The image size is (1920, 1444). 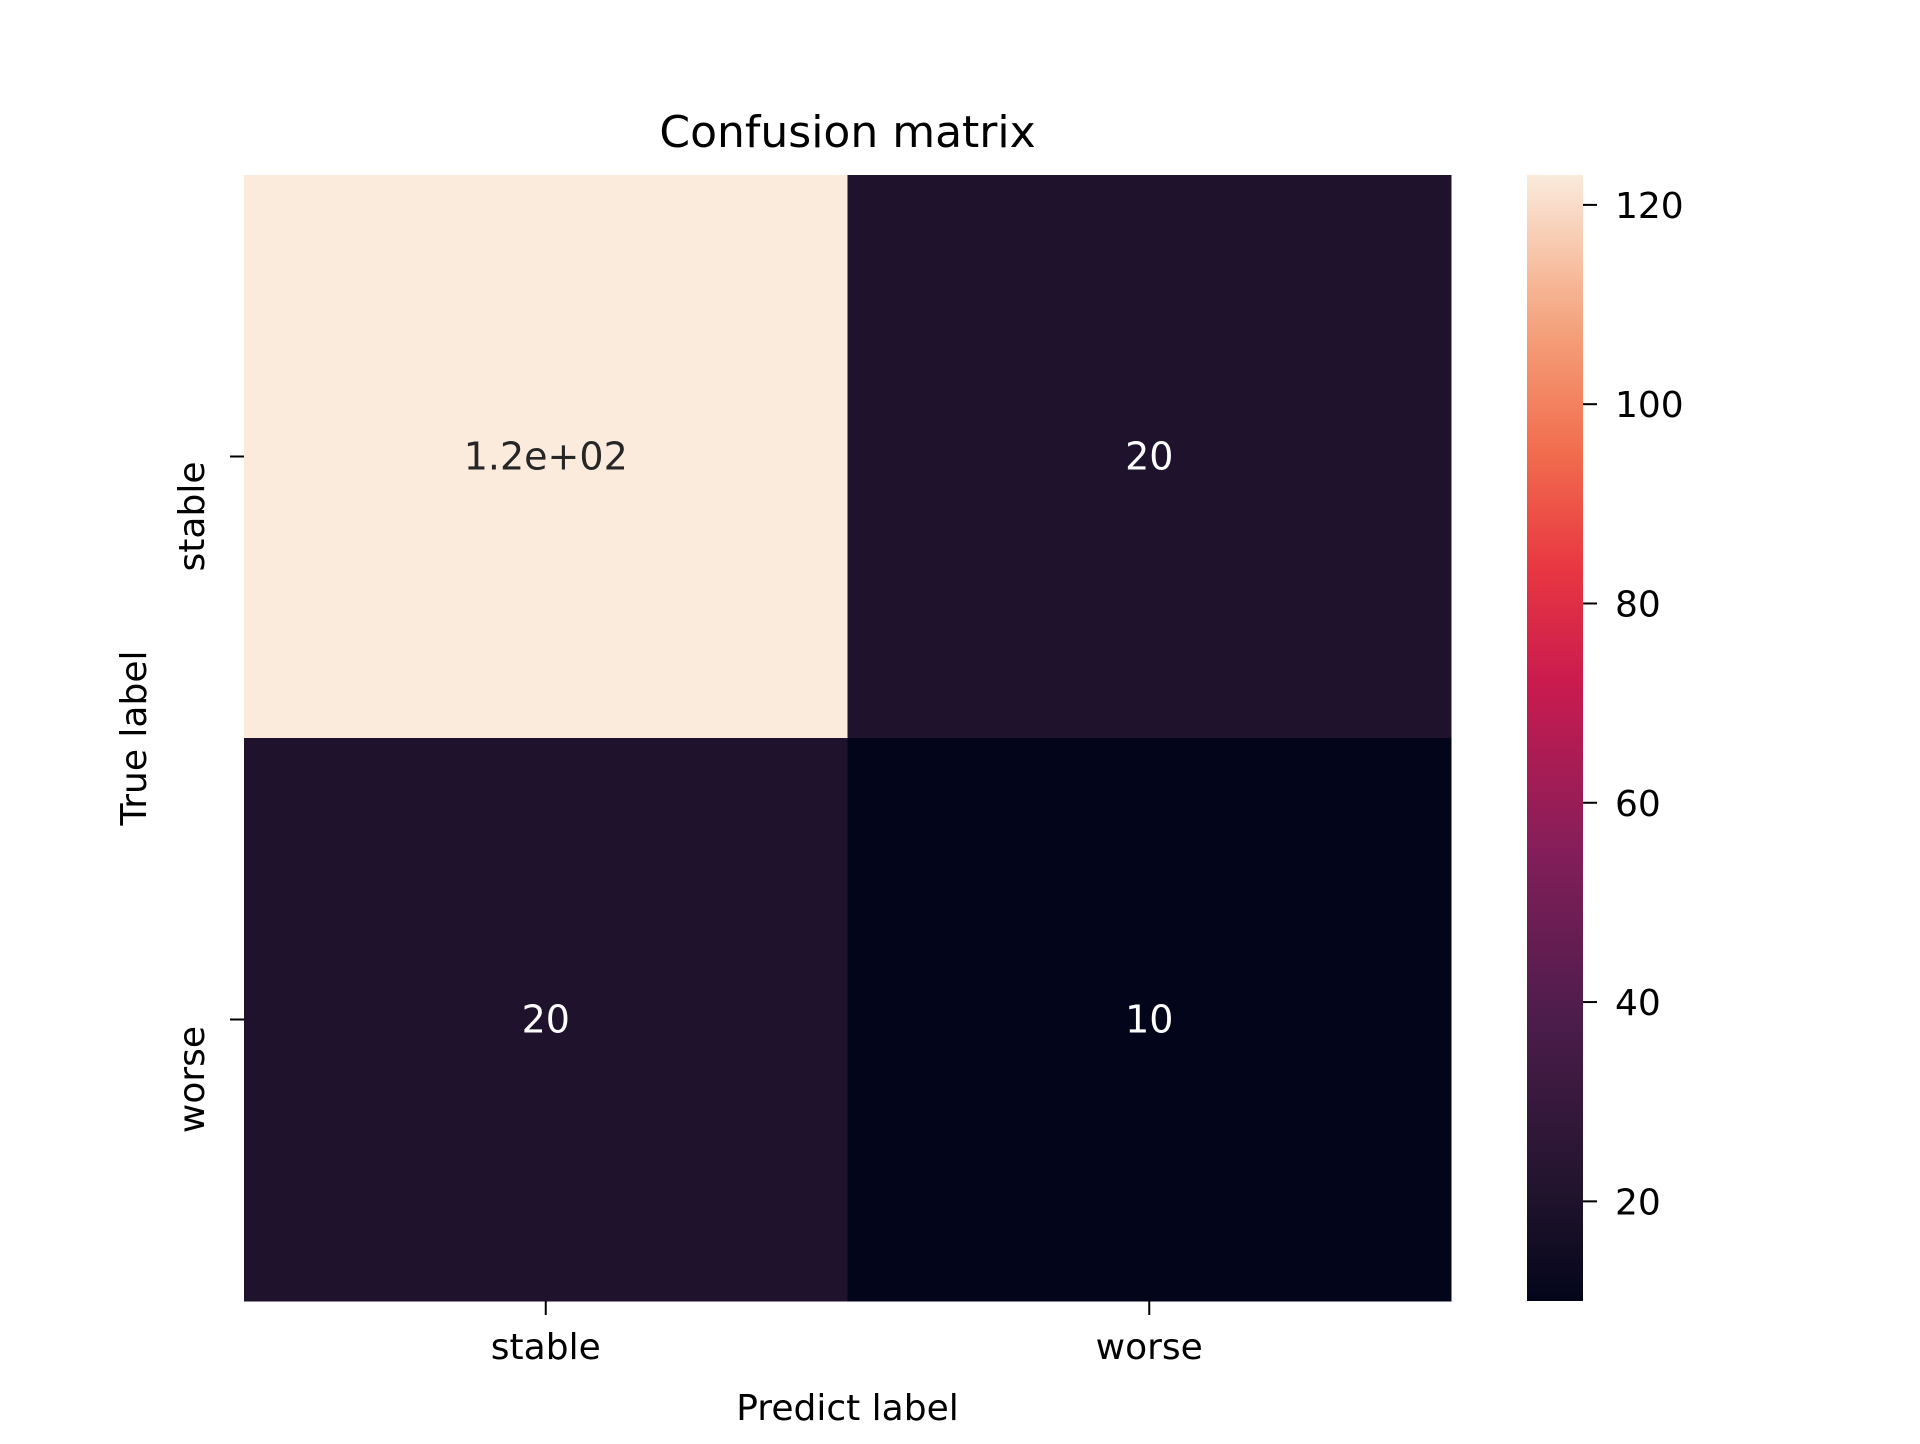 I want to click on colorbar-tick-label-120: 120, so click(x=1649, y=206).